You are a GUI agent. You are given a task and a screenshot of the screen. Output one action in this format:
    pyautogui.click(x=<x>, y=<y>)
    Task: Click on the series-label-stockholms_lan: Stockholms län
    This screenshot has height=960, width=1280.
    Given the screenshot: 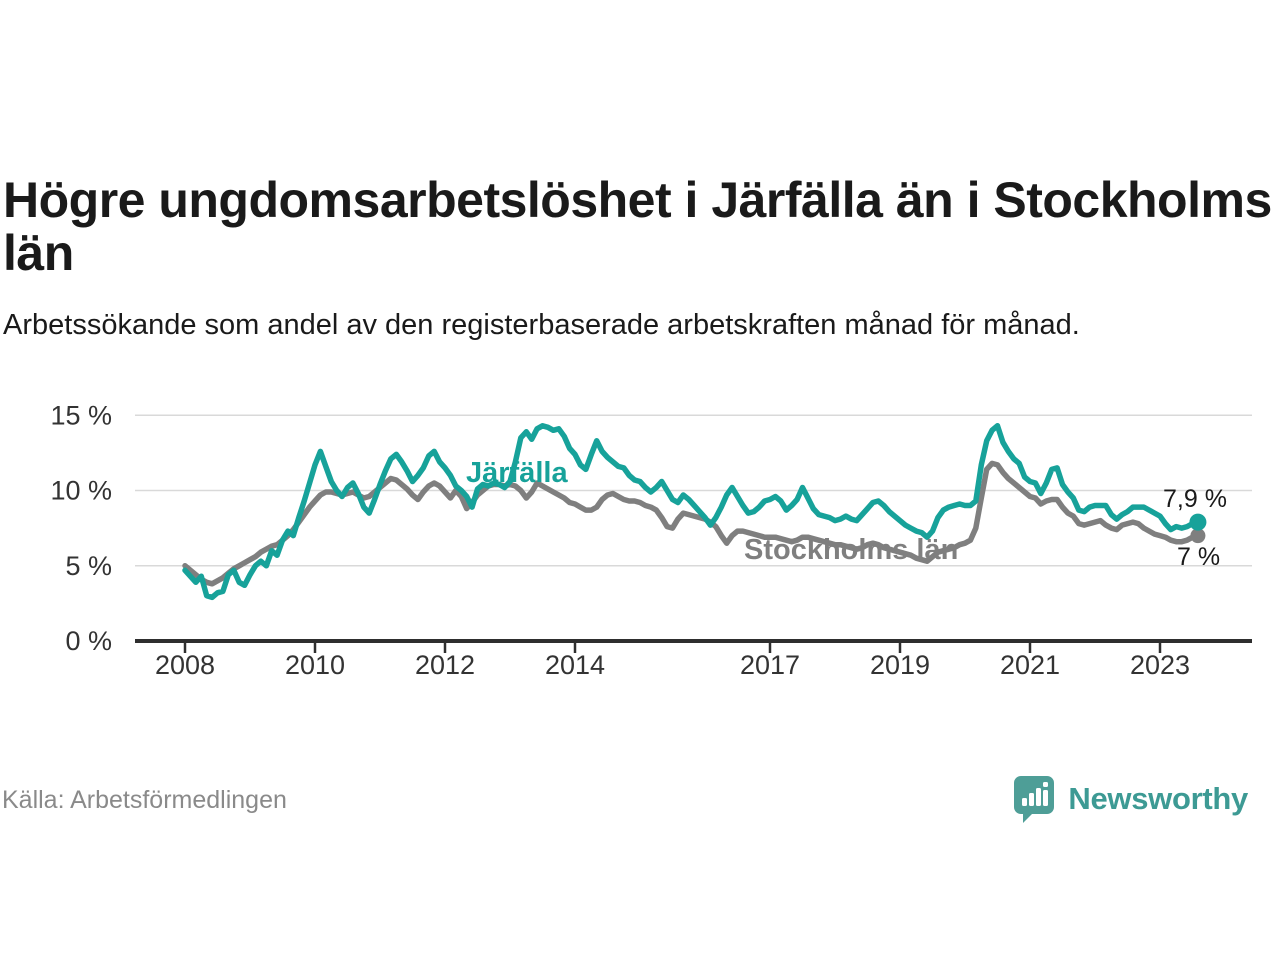 What is the action you would take?
    pyautogui.click(x=851, y=550)
    